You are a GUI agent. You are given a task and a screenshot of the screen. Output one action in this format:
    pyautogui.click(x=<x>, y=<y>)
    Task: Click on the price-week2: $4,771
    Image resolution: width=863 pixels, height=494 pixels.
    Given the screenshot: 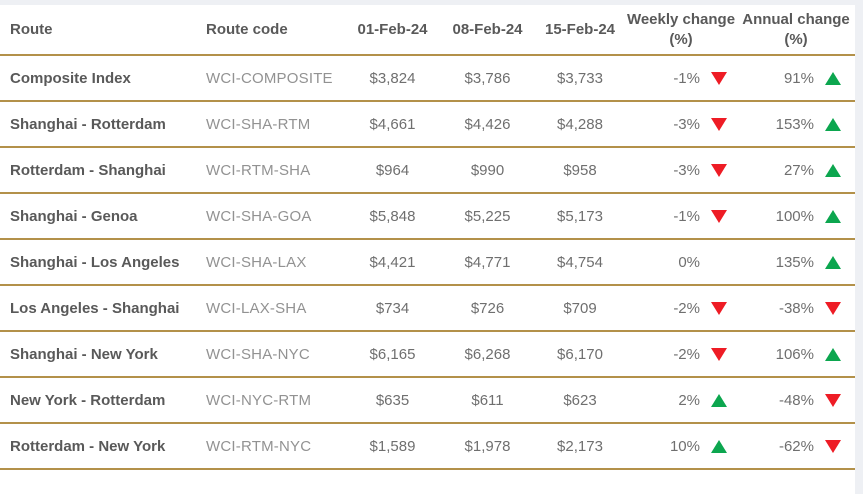 What is the action you would take?
    pyautogui.click(x=487, y=262)
    